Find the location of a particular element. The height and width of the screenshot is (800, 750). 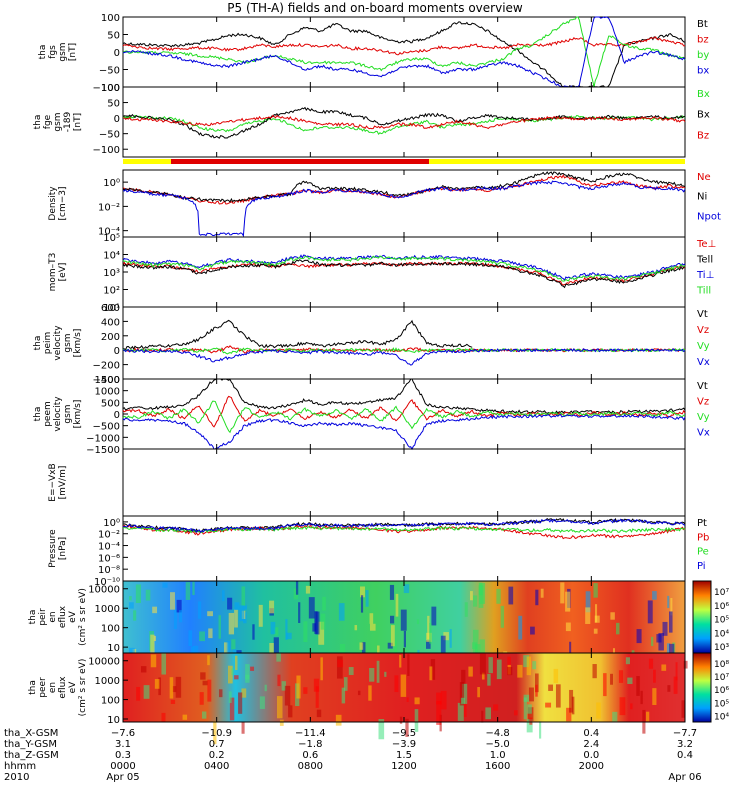

legend-entry: Till is located at coordinates (703, 291).